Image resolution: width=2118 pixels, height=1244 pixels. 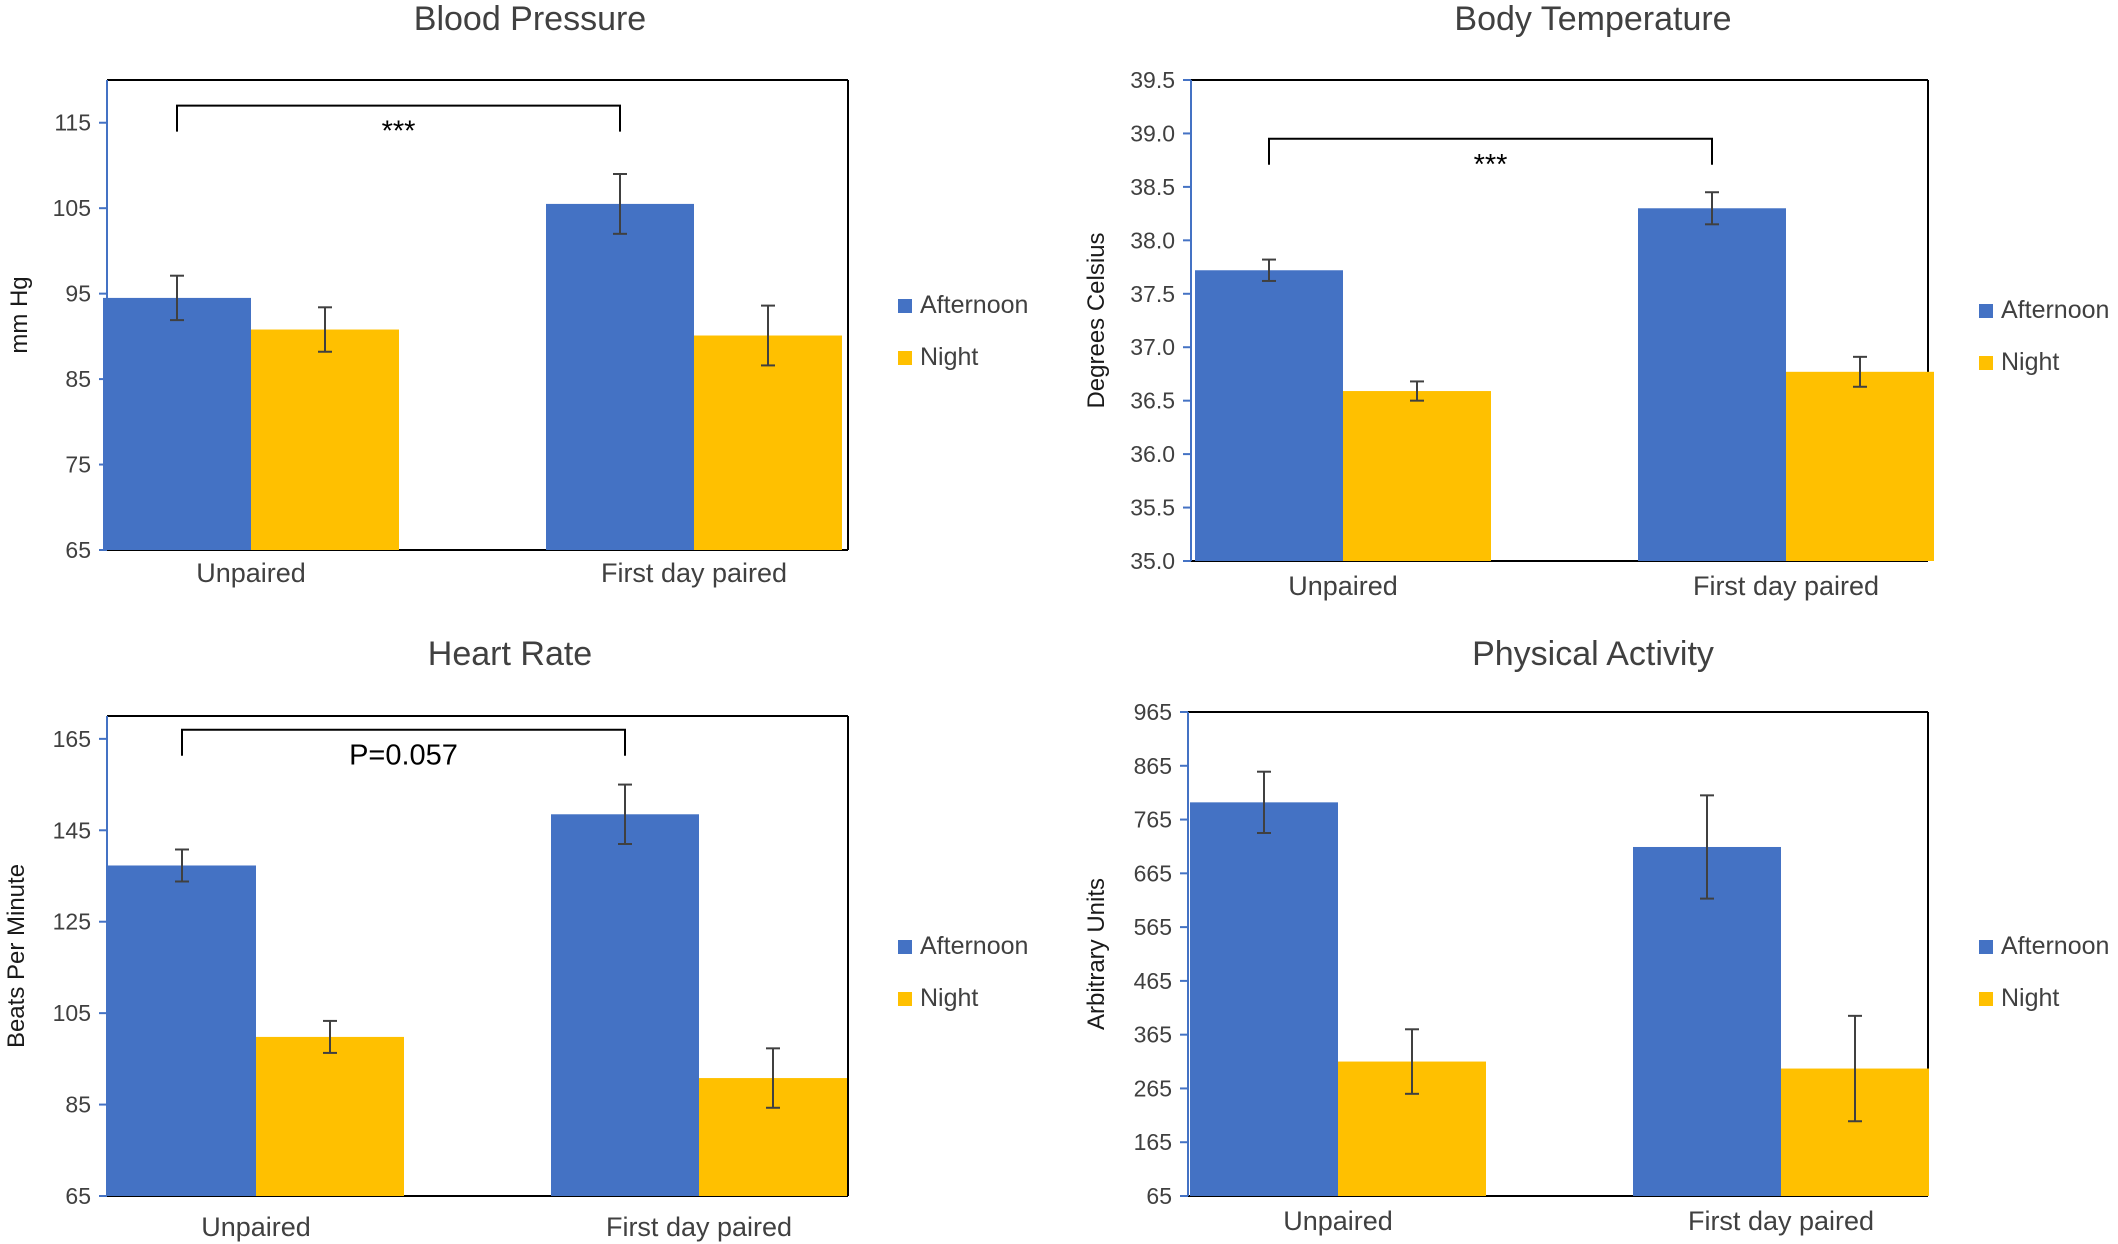 What do you see at coordinates (510, 654) in the screenshot?
I see `chart-title: Heart Rate` at bounding box center [510, 654].